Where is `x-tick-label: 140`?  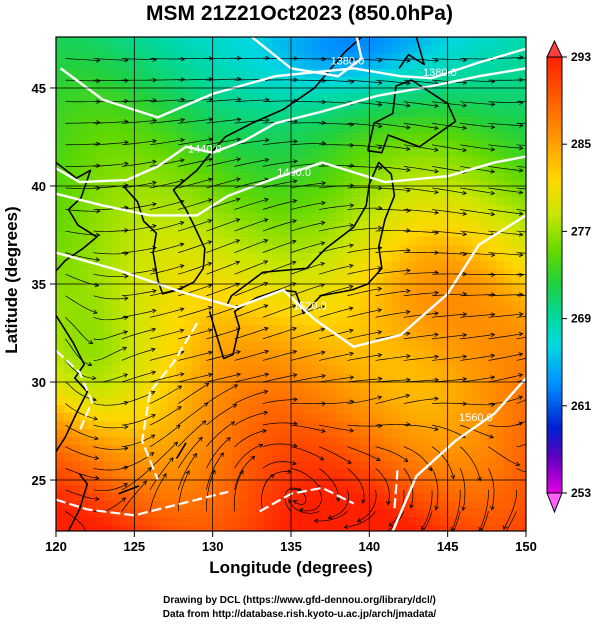
x-tick-label: 140 is located at coordinates (369, 546).